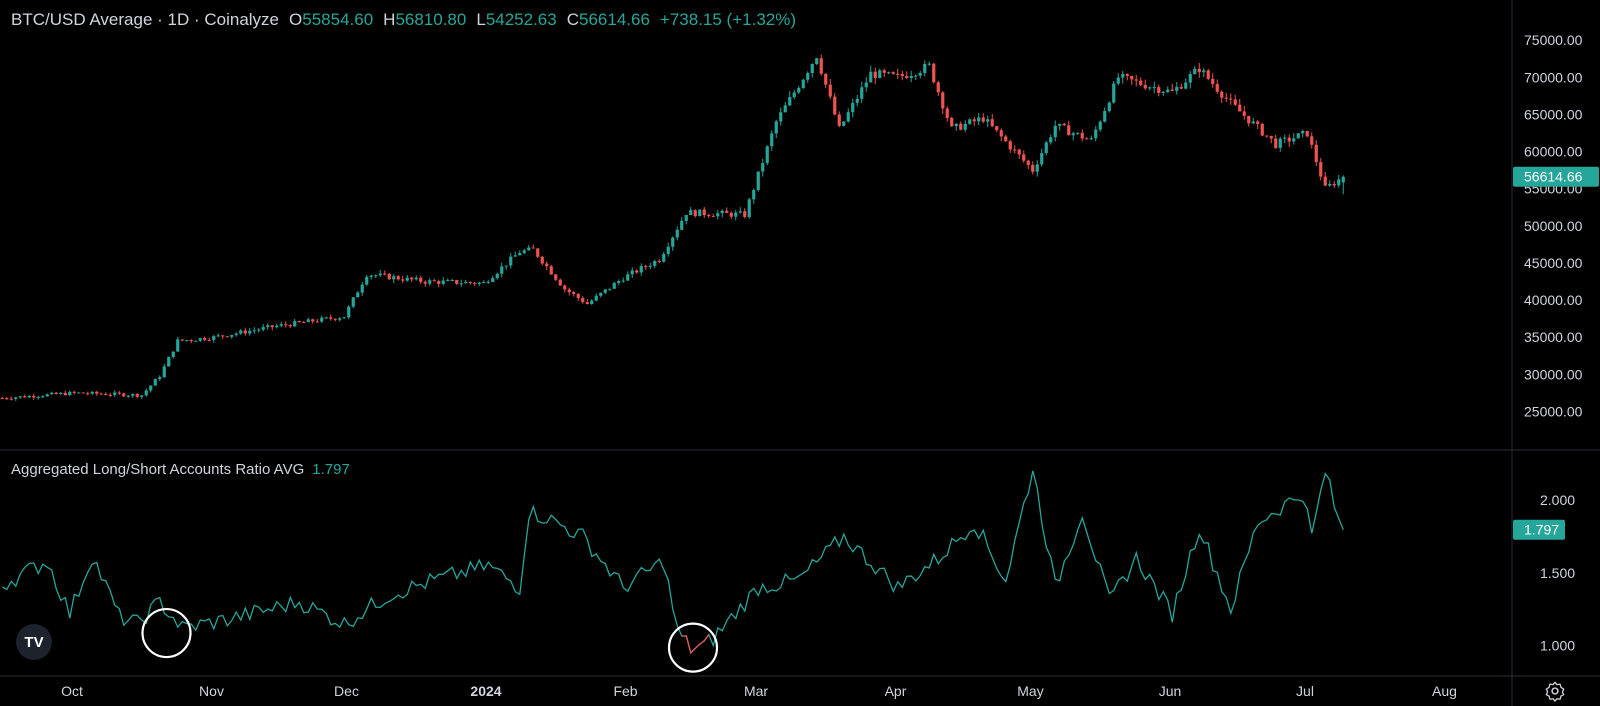  Describe the element at coordinates (521, 19) in the screenshot. I see `low-value: 54252.63` at that location.